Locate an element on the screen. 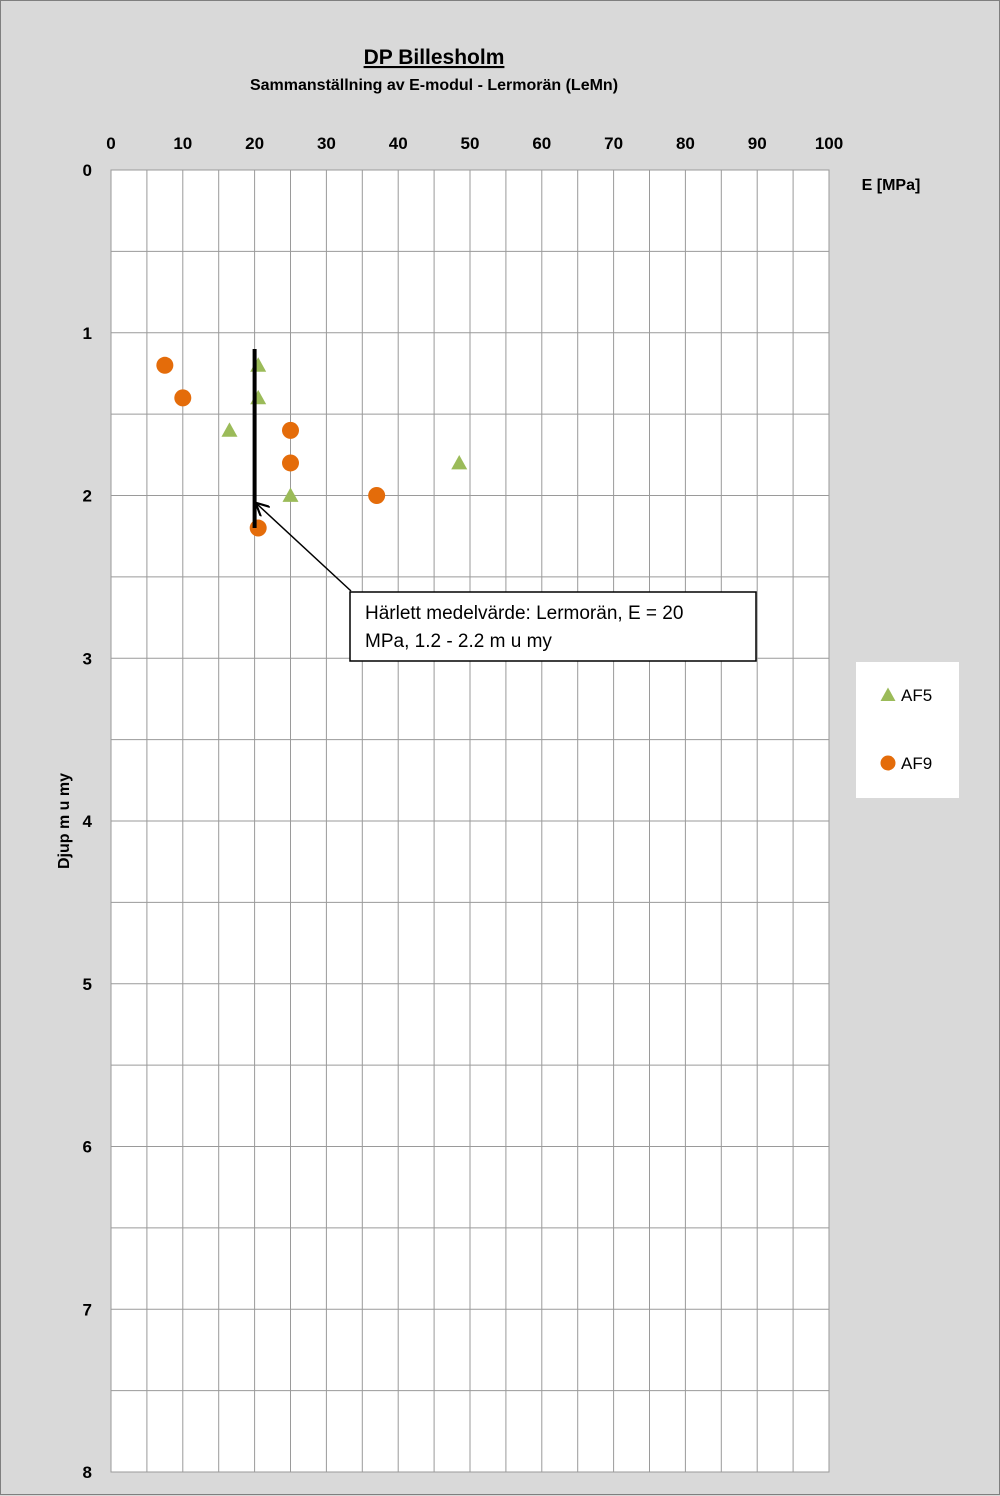 The image size is (1000, 1496). y-tick-label: 8 is located at coordinates (87, 1472).